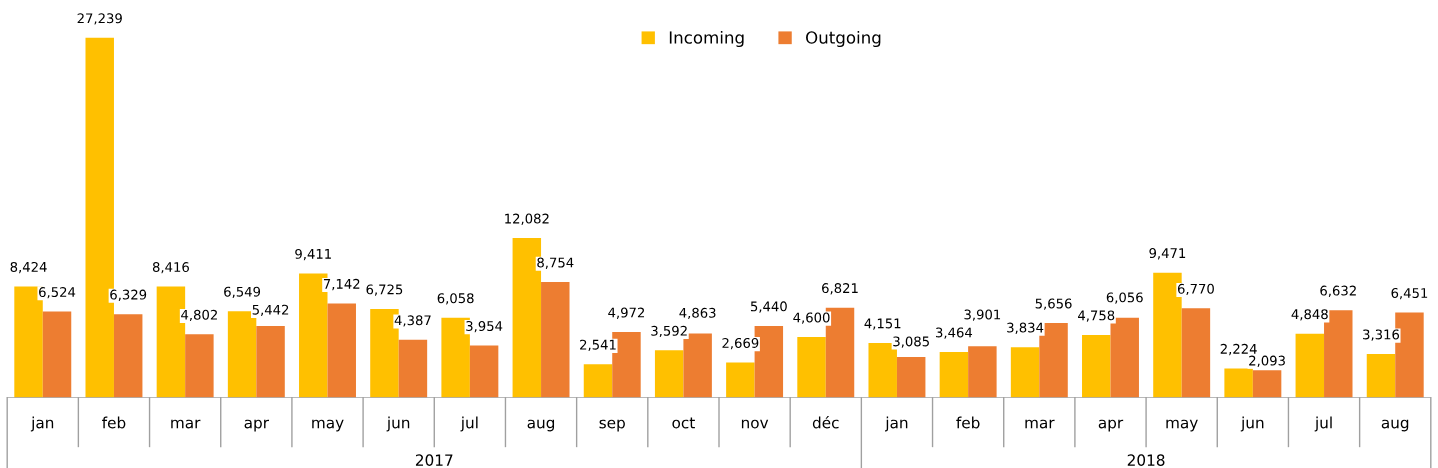 Image resolution: width=1438 pixels, height=468 pixels. Describe the element at coordinates (1409, 294) in the screenshot. I see `data-label: 6,451` at that location.